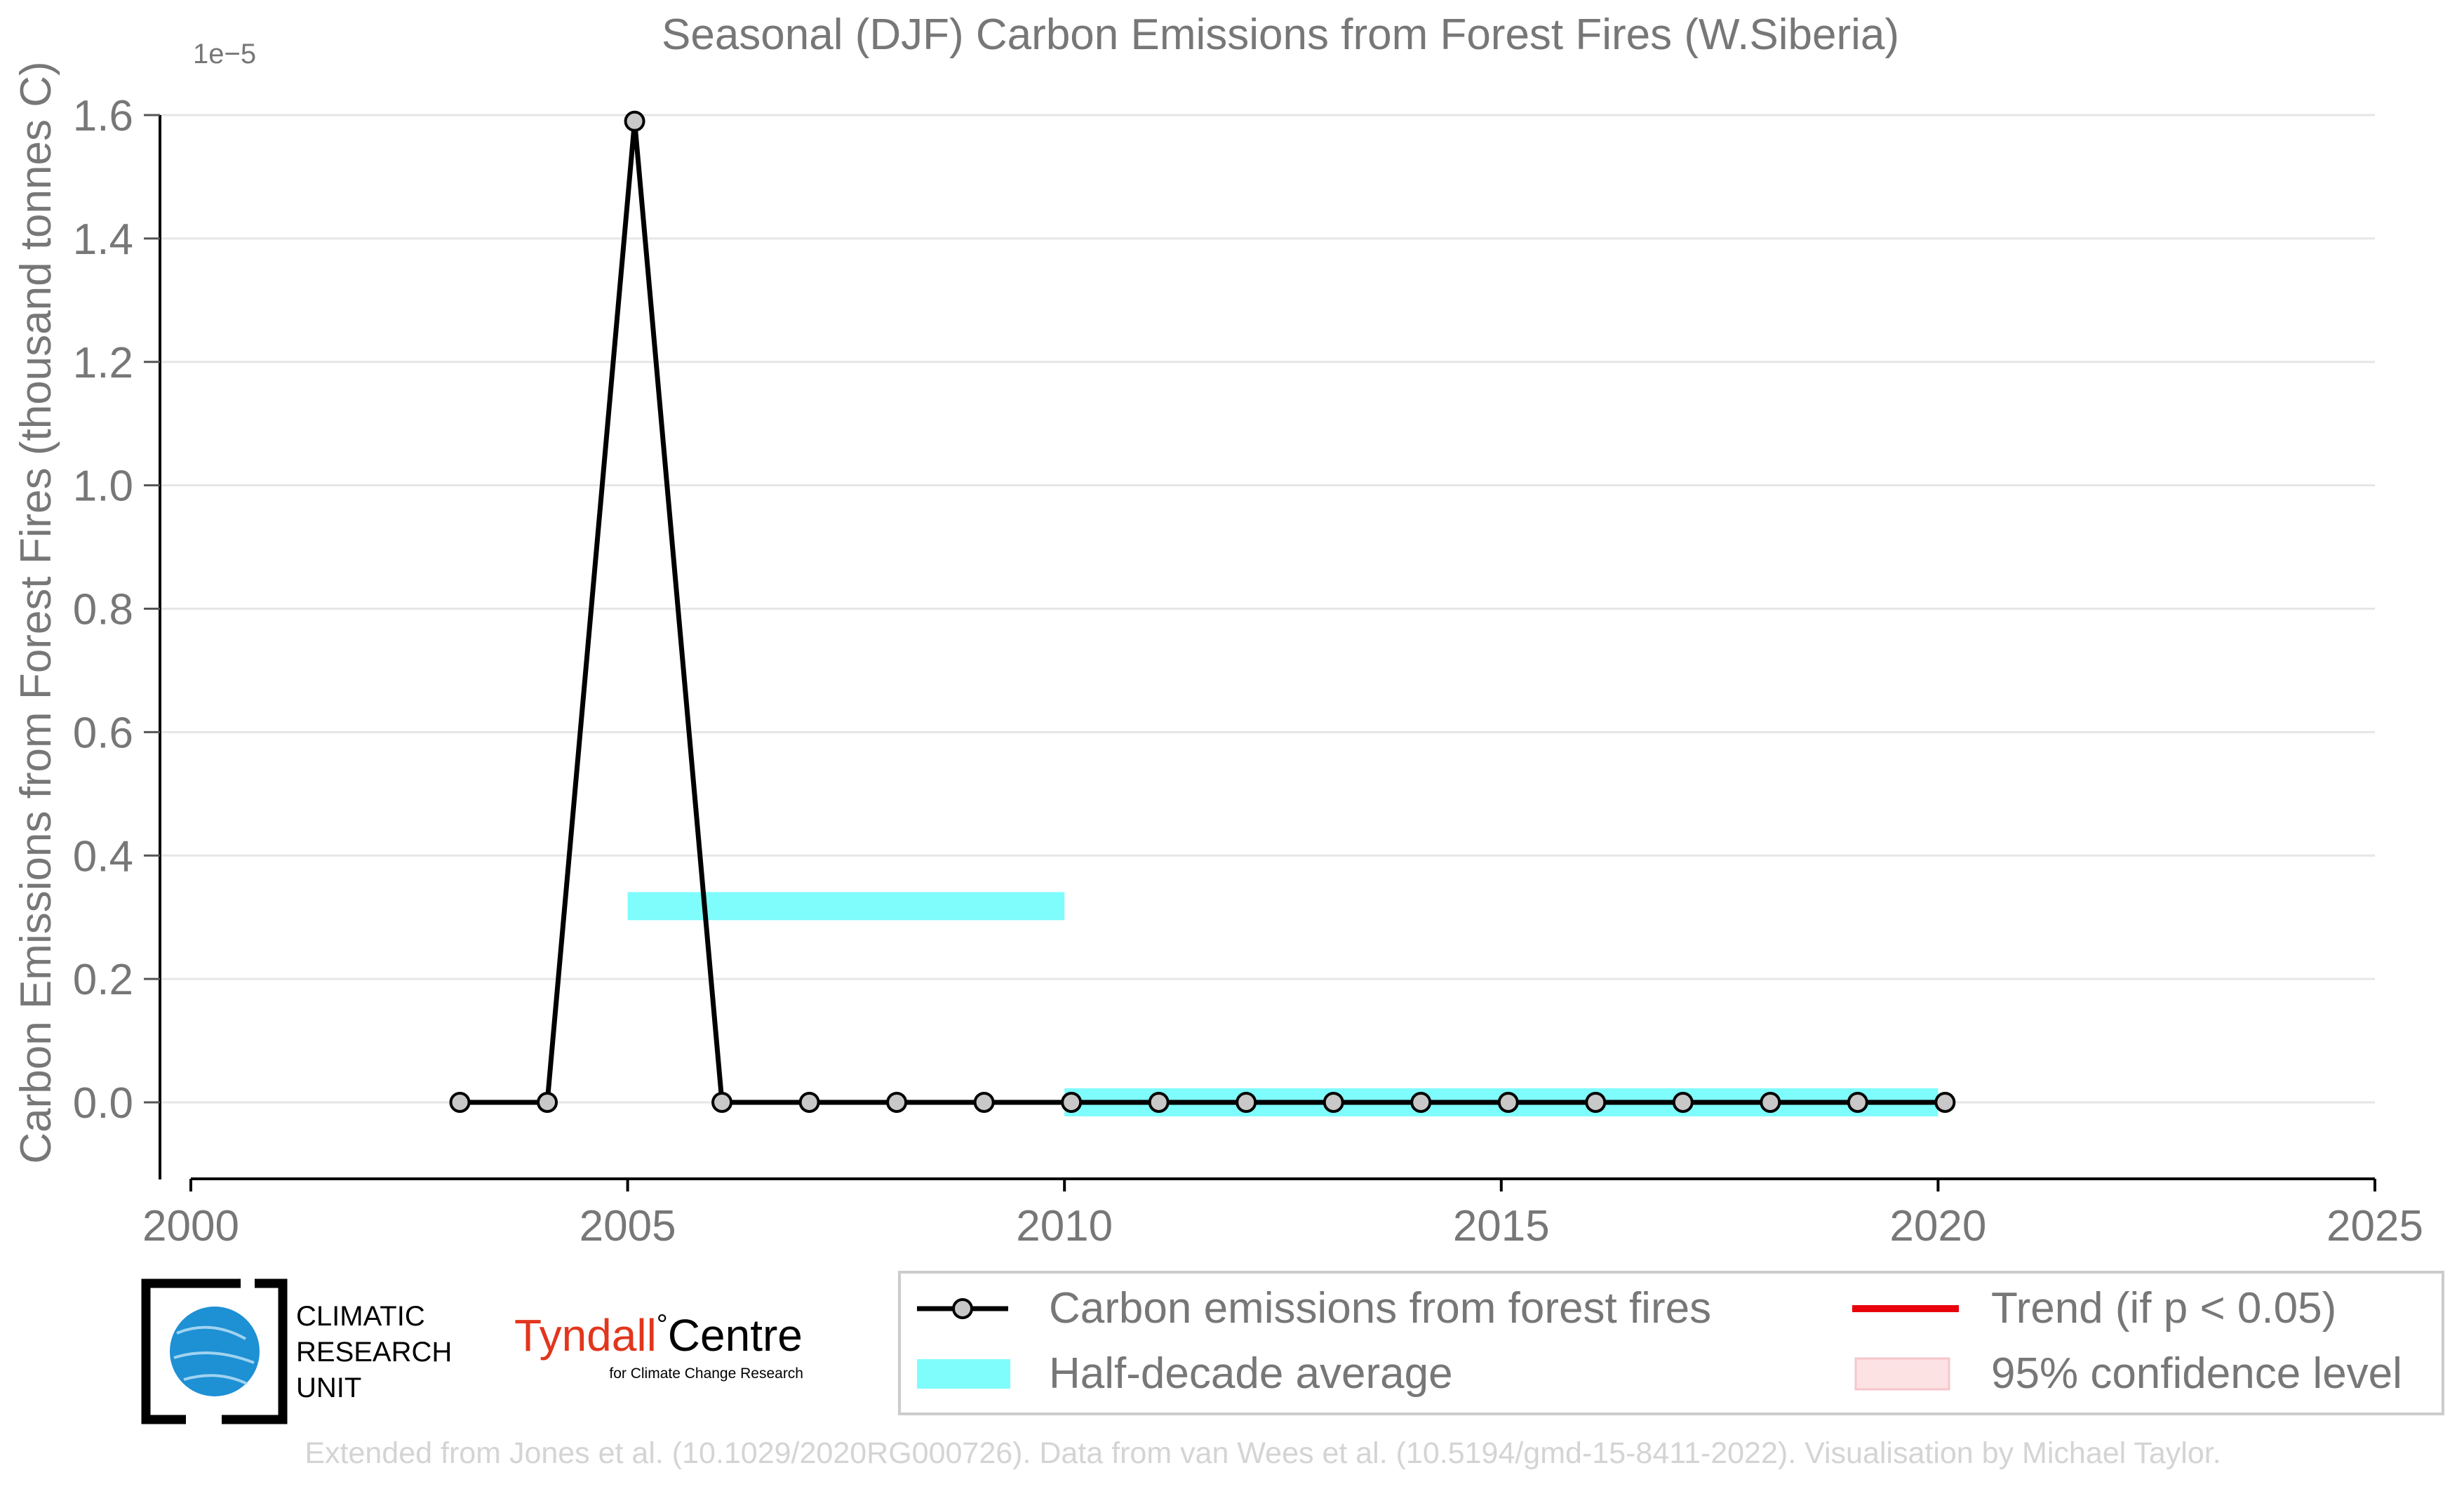  I want to click on tyndall-name: Tyndall, so click(585, 1335).